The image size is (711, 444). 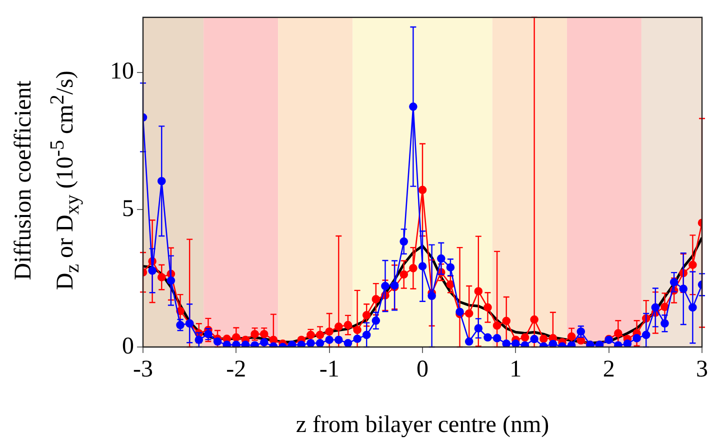 What do you see at coordinates (608, 369) in the screenshot?
I see `x-tick-label: 2` at bounding box center [608, 369].